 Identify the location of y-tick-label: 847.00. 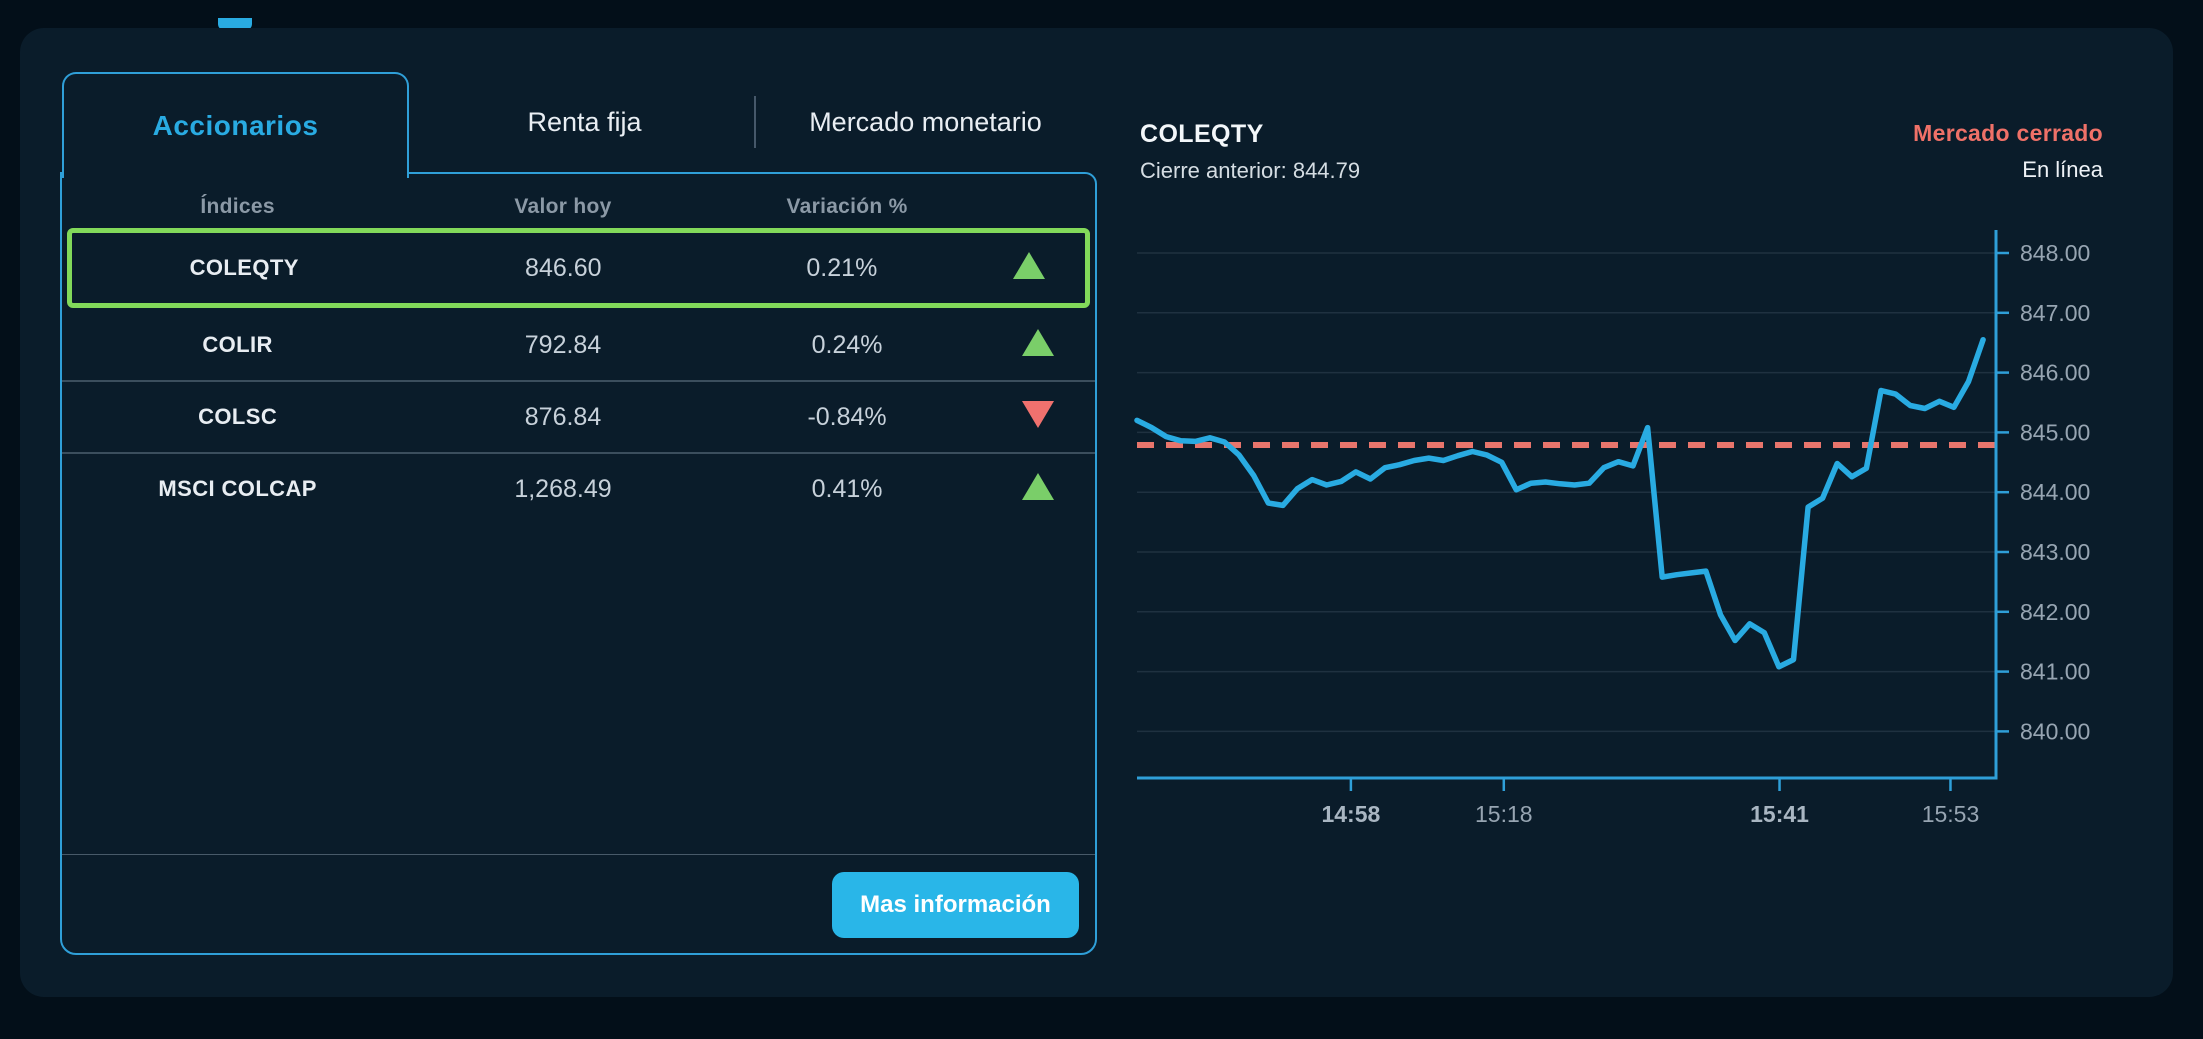
(2055, 313).